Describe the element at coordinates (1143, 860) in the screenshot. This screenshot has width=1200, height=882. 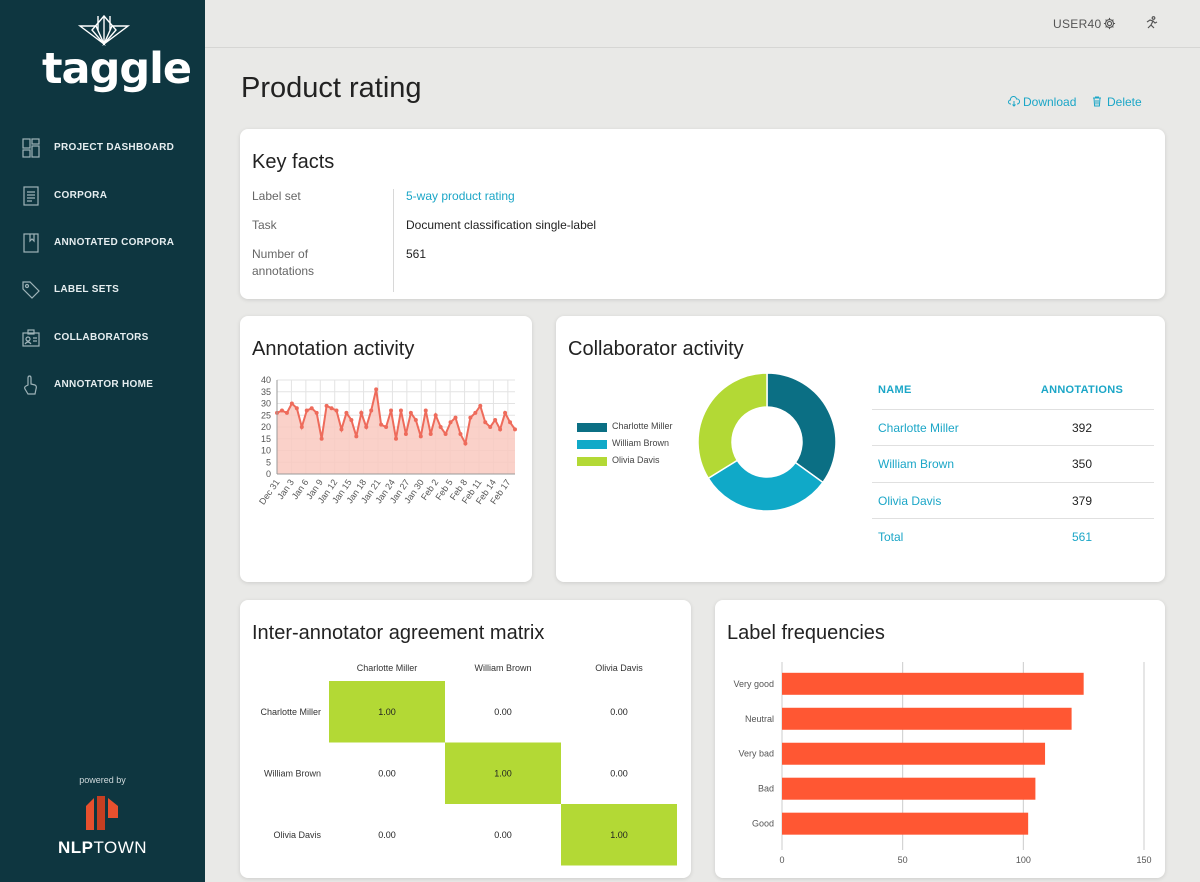
I see `x-tick-label: 150` at that location.